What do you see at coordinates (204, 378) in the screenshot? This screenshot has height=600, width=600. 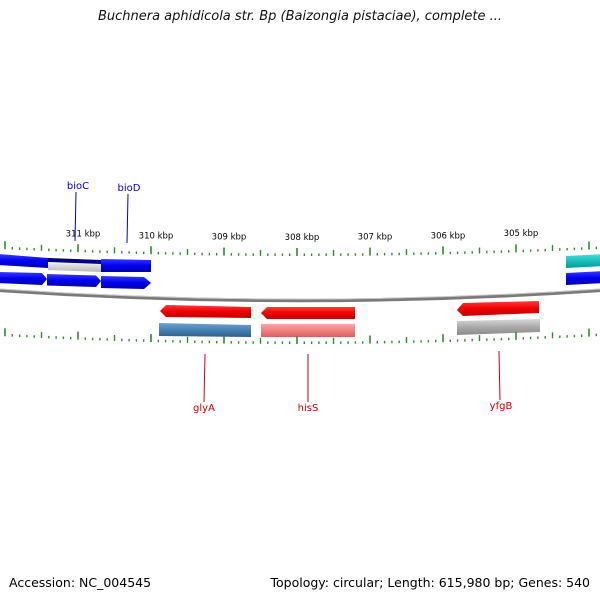 I see `leader-glyA` at bounding box center [204, 378].